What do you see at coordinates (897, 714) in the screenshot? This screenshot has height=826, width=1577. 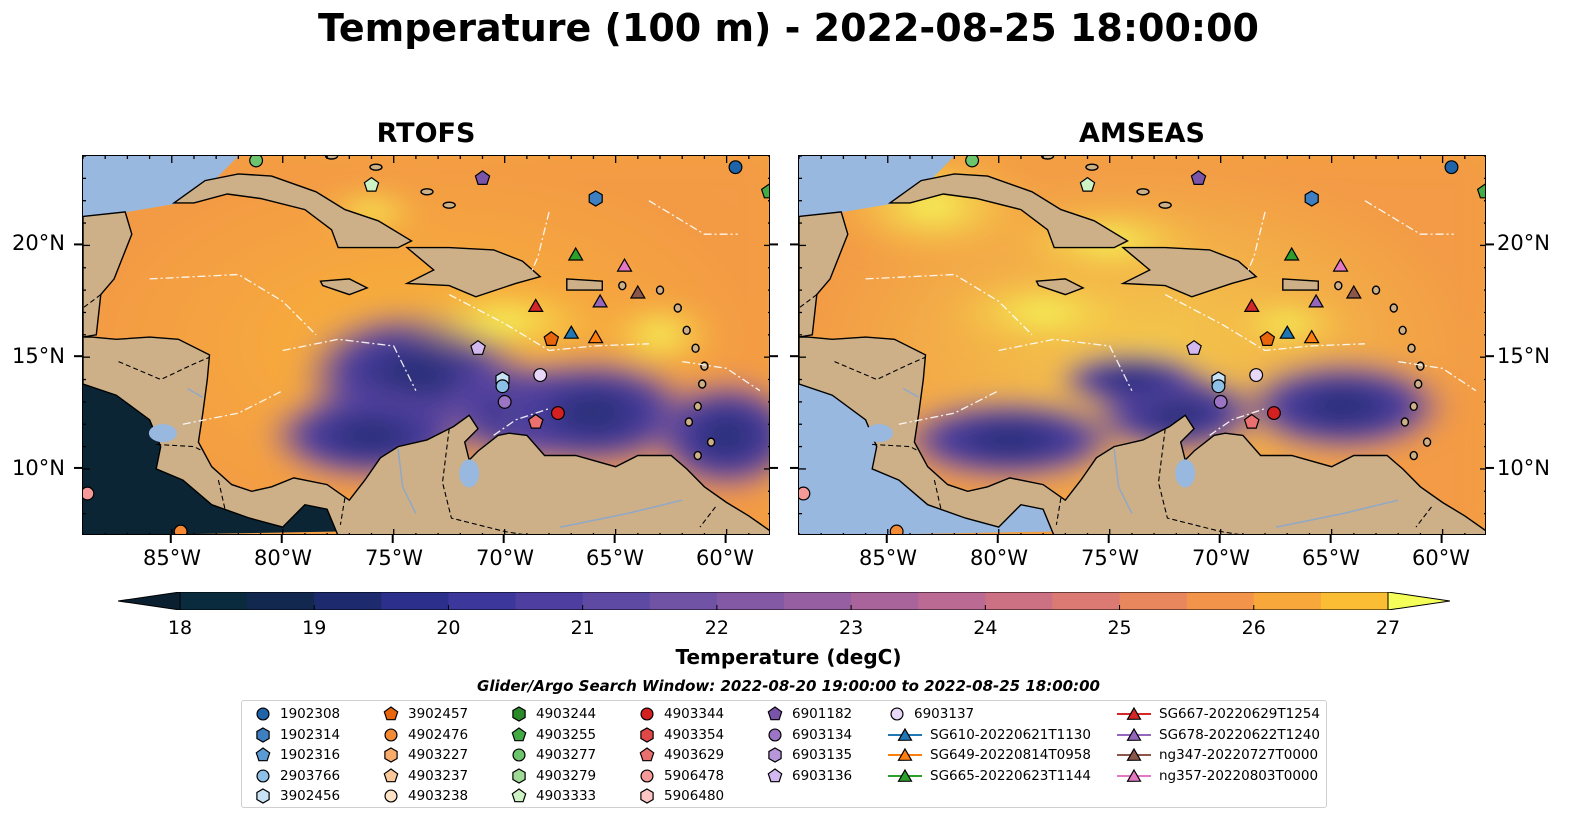 I see `circle-marker-icon` at bounding box center [897, 714].